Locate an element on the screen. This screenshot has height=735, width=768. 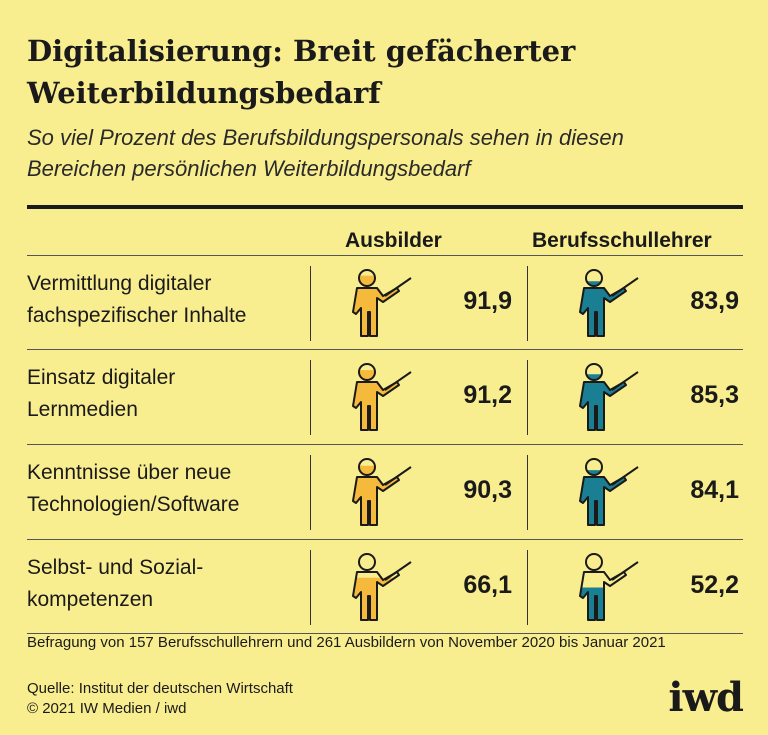
row-label-line-1: Vermittlung digitaler is located at coordinates (119, 283).